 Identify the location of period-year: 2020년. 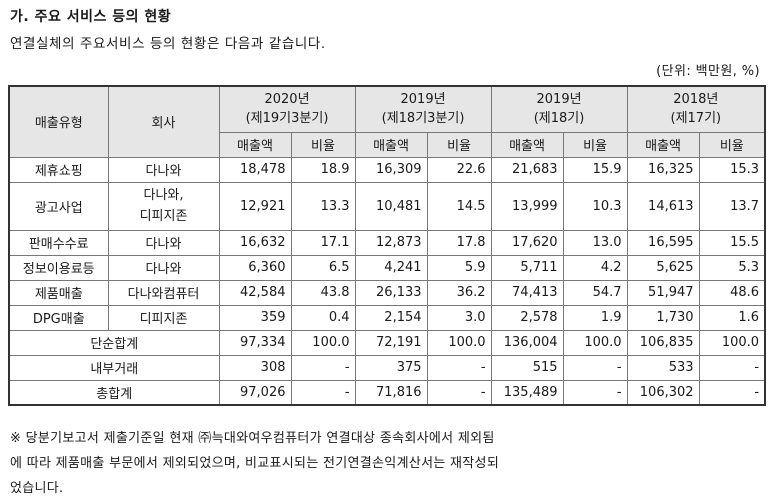
(287, 100).